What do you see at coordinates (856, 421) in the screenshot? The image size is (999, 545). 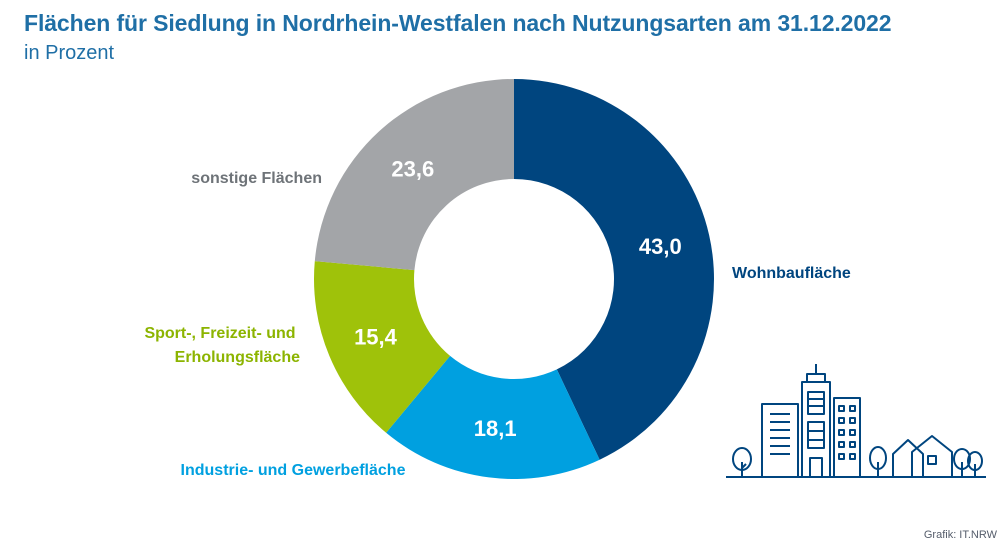 I see `city-skyline-icon` at bounding box center [856, 421].